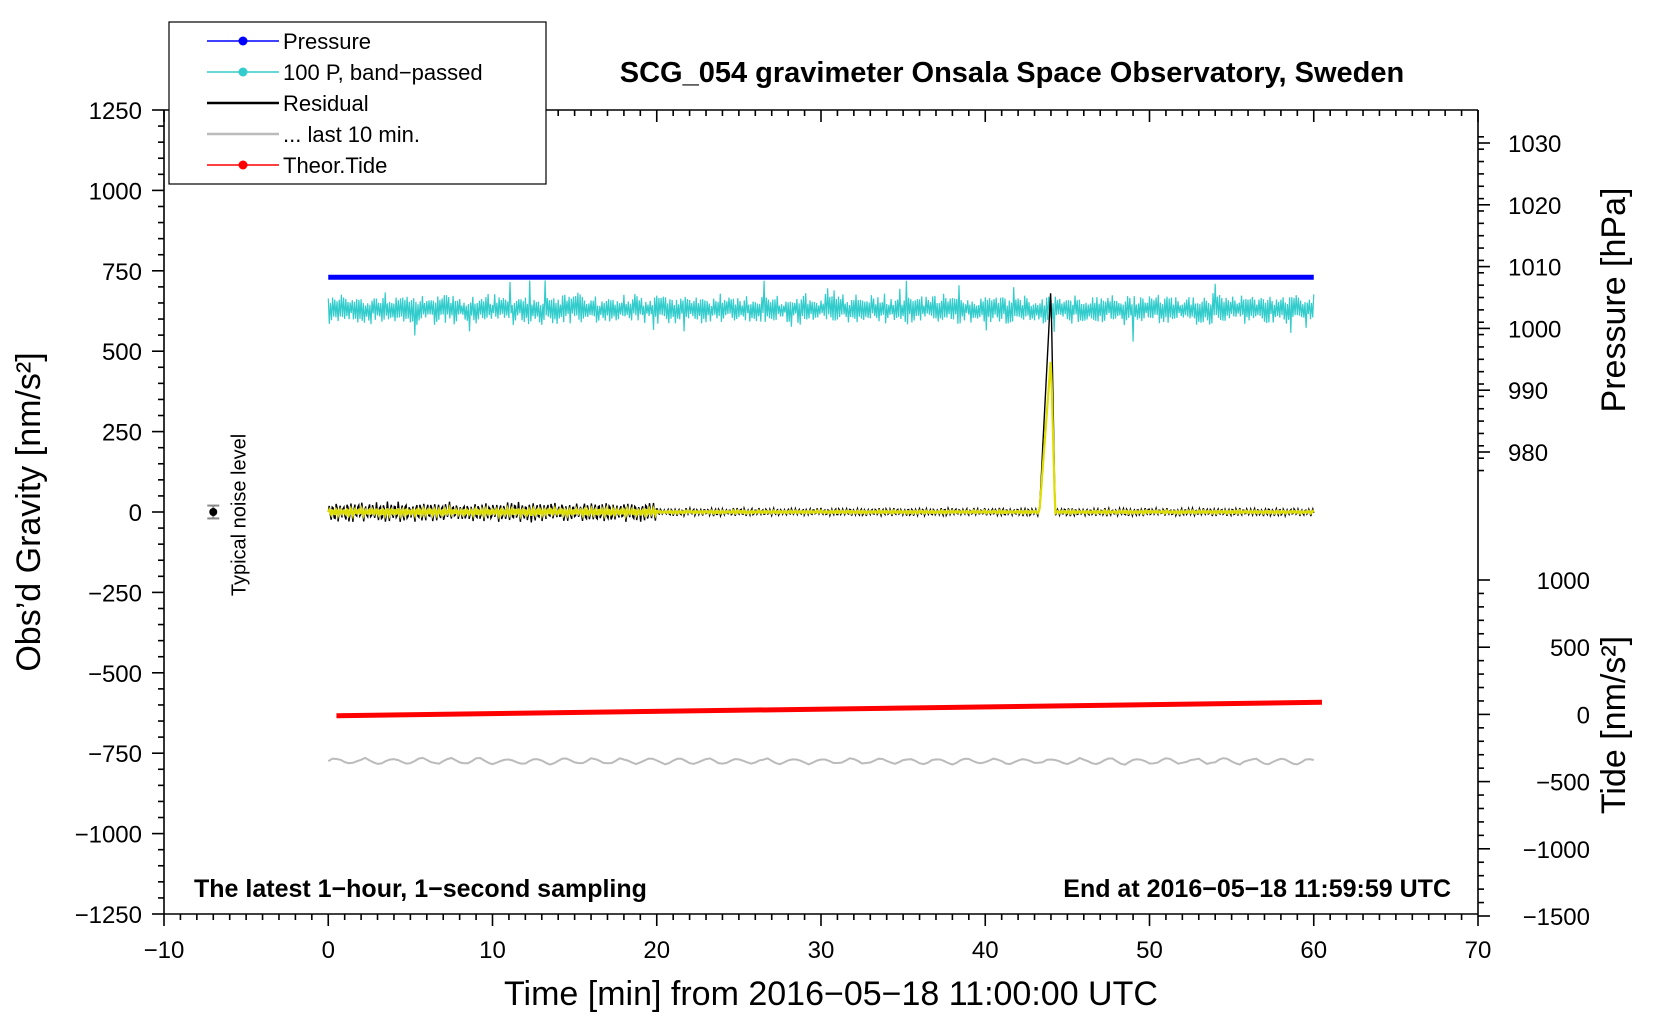 This screenshot has width=1660, height=1020. I want to click on y-tide-tick-label: 1000, so click(1563, 581).